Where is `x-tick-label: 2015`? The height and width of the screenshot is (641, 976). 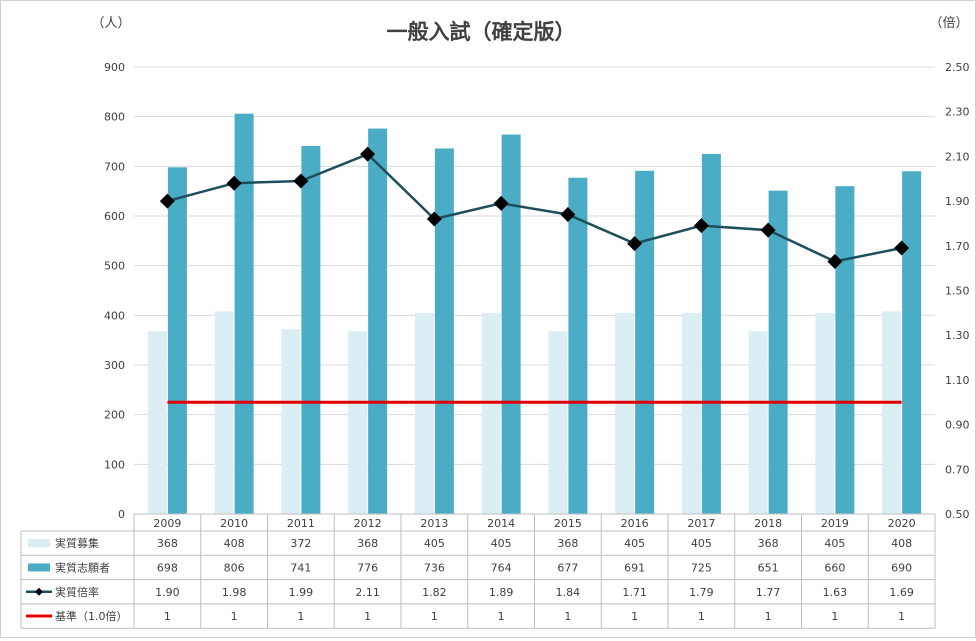
x-tick-label: 2015 is located at coordinates (568, 523).